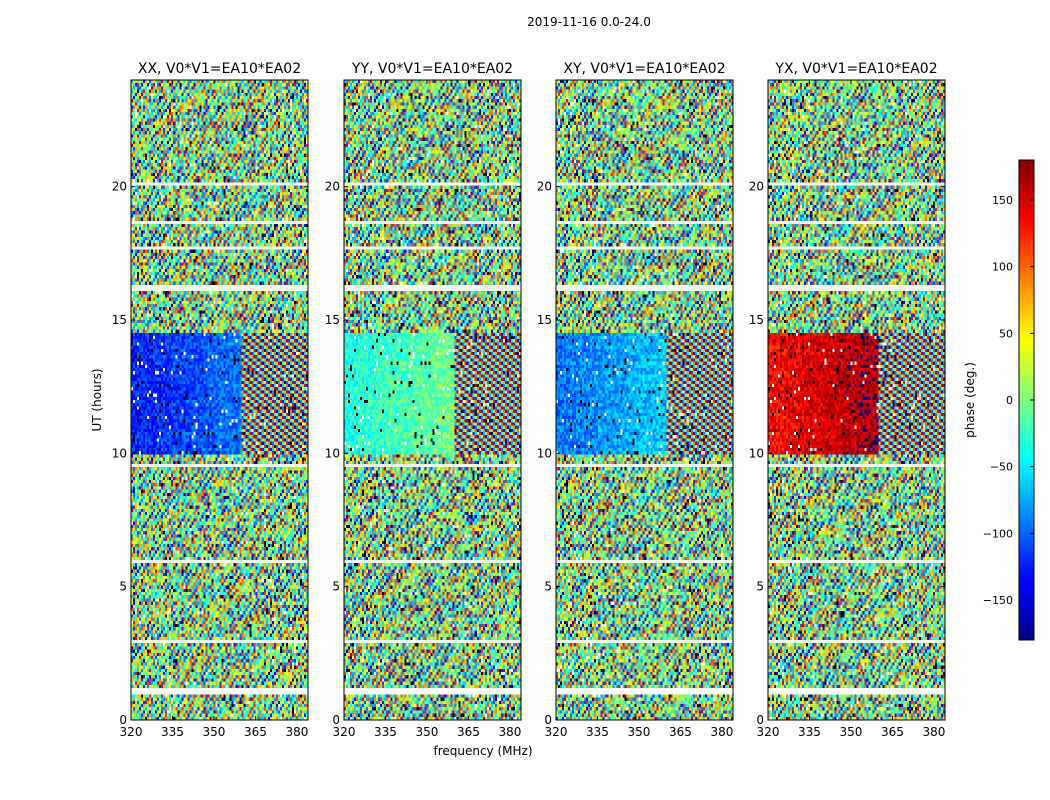  What do you see at coordinates (482, 751) in the screenshot?
I see `x-axis-label: frequency (MHz)` at bounding box center [482, 751].